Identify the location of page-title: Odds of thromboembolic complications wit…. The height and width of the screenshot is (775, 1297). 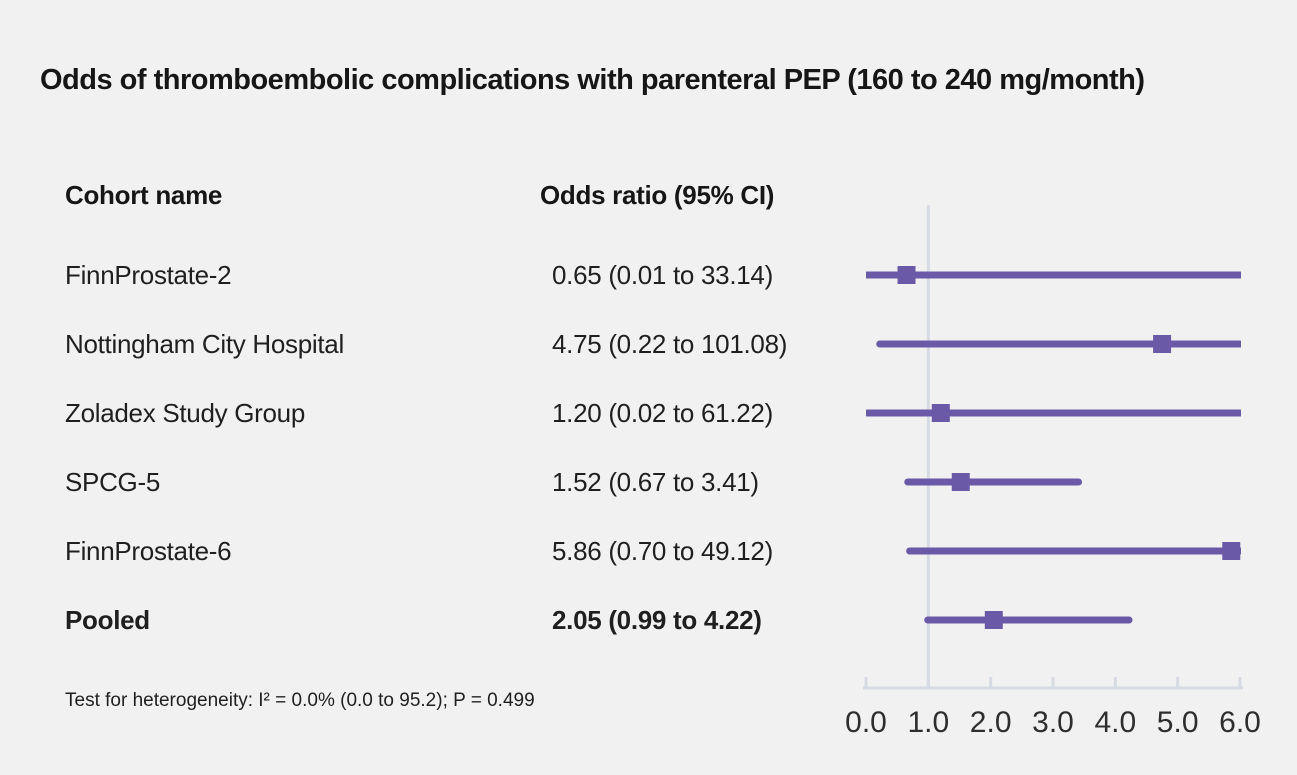
(592, 80).